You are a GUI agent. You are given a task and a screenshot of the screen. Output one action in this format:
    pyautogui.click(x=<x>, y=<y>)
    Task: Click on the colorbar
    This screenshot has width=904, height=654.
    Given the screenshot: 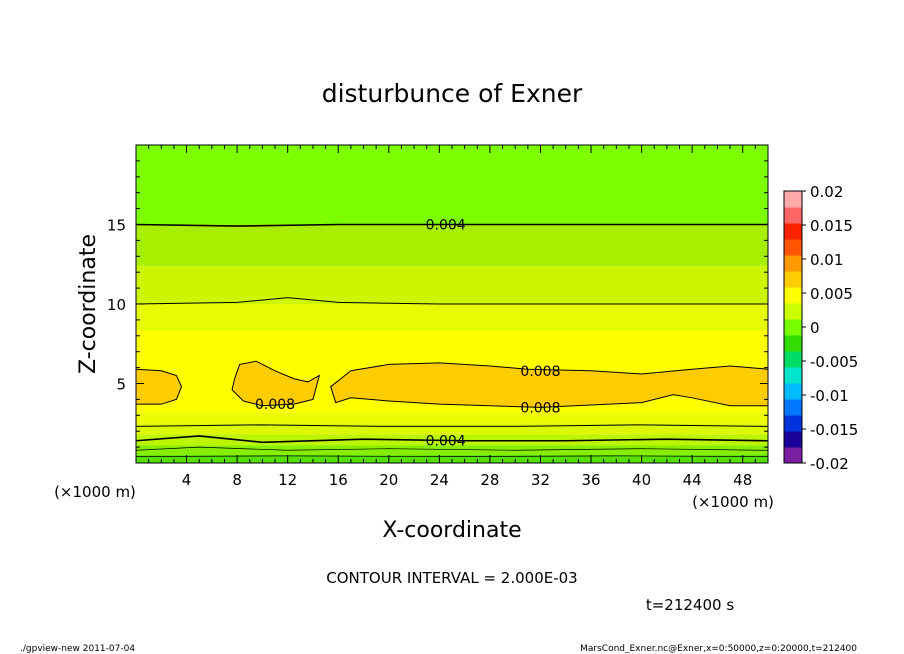 What is the action you would take?
    pyautogui.click(x=793, y=327)
    